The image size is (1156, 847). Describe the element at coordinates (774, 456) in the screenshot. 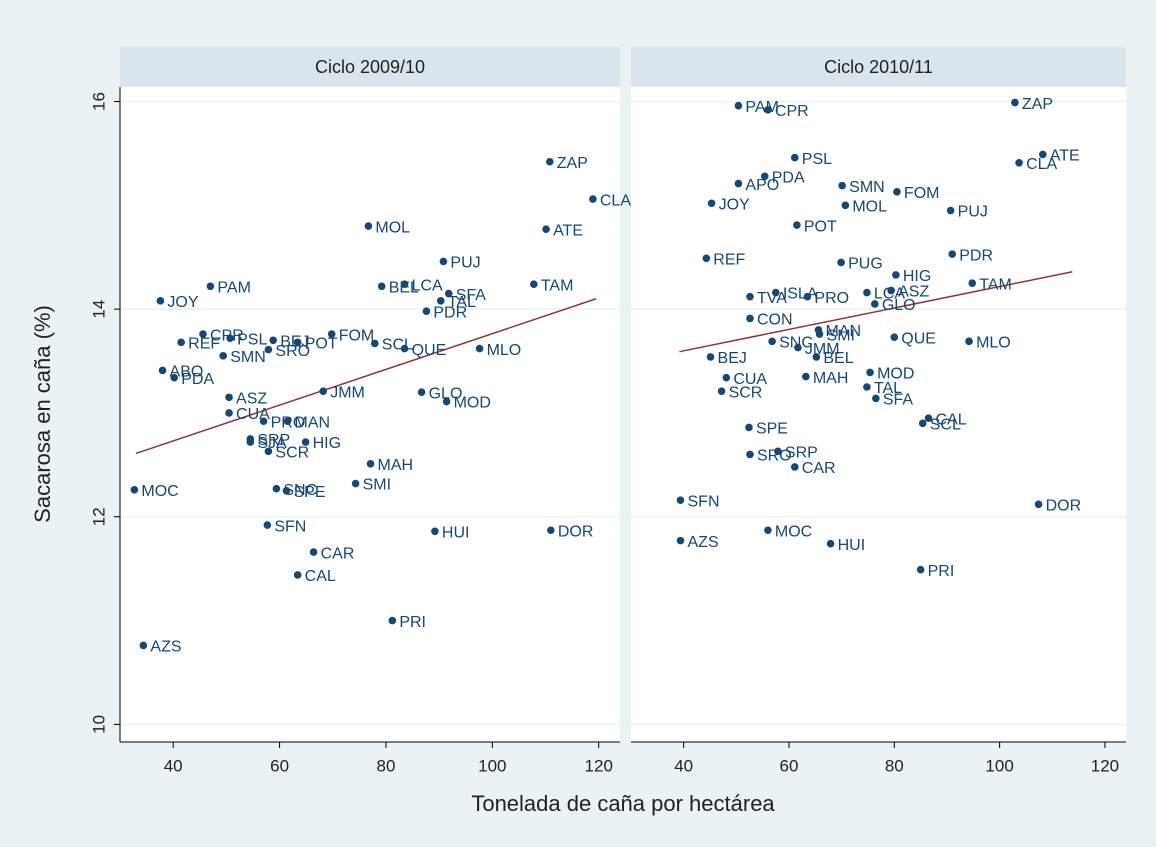

I see `point-label: SRO` at that location.